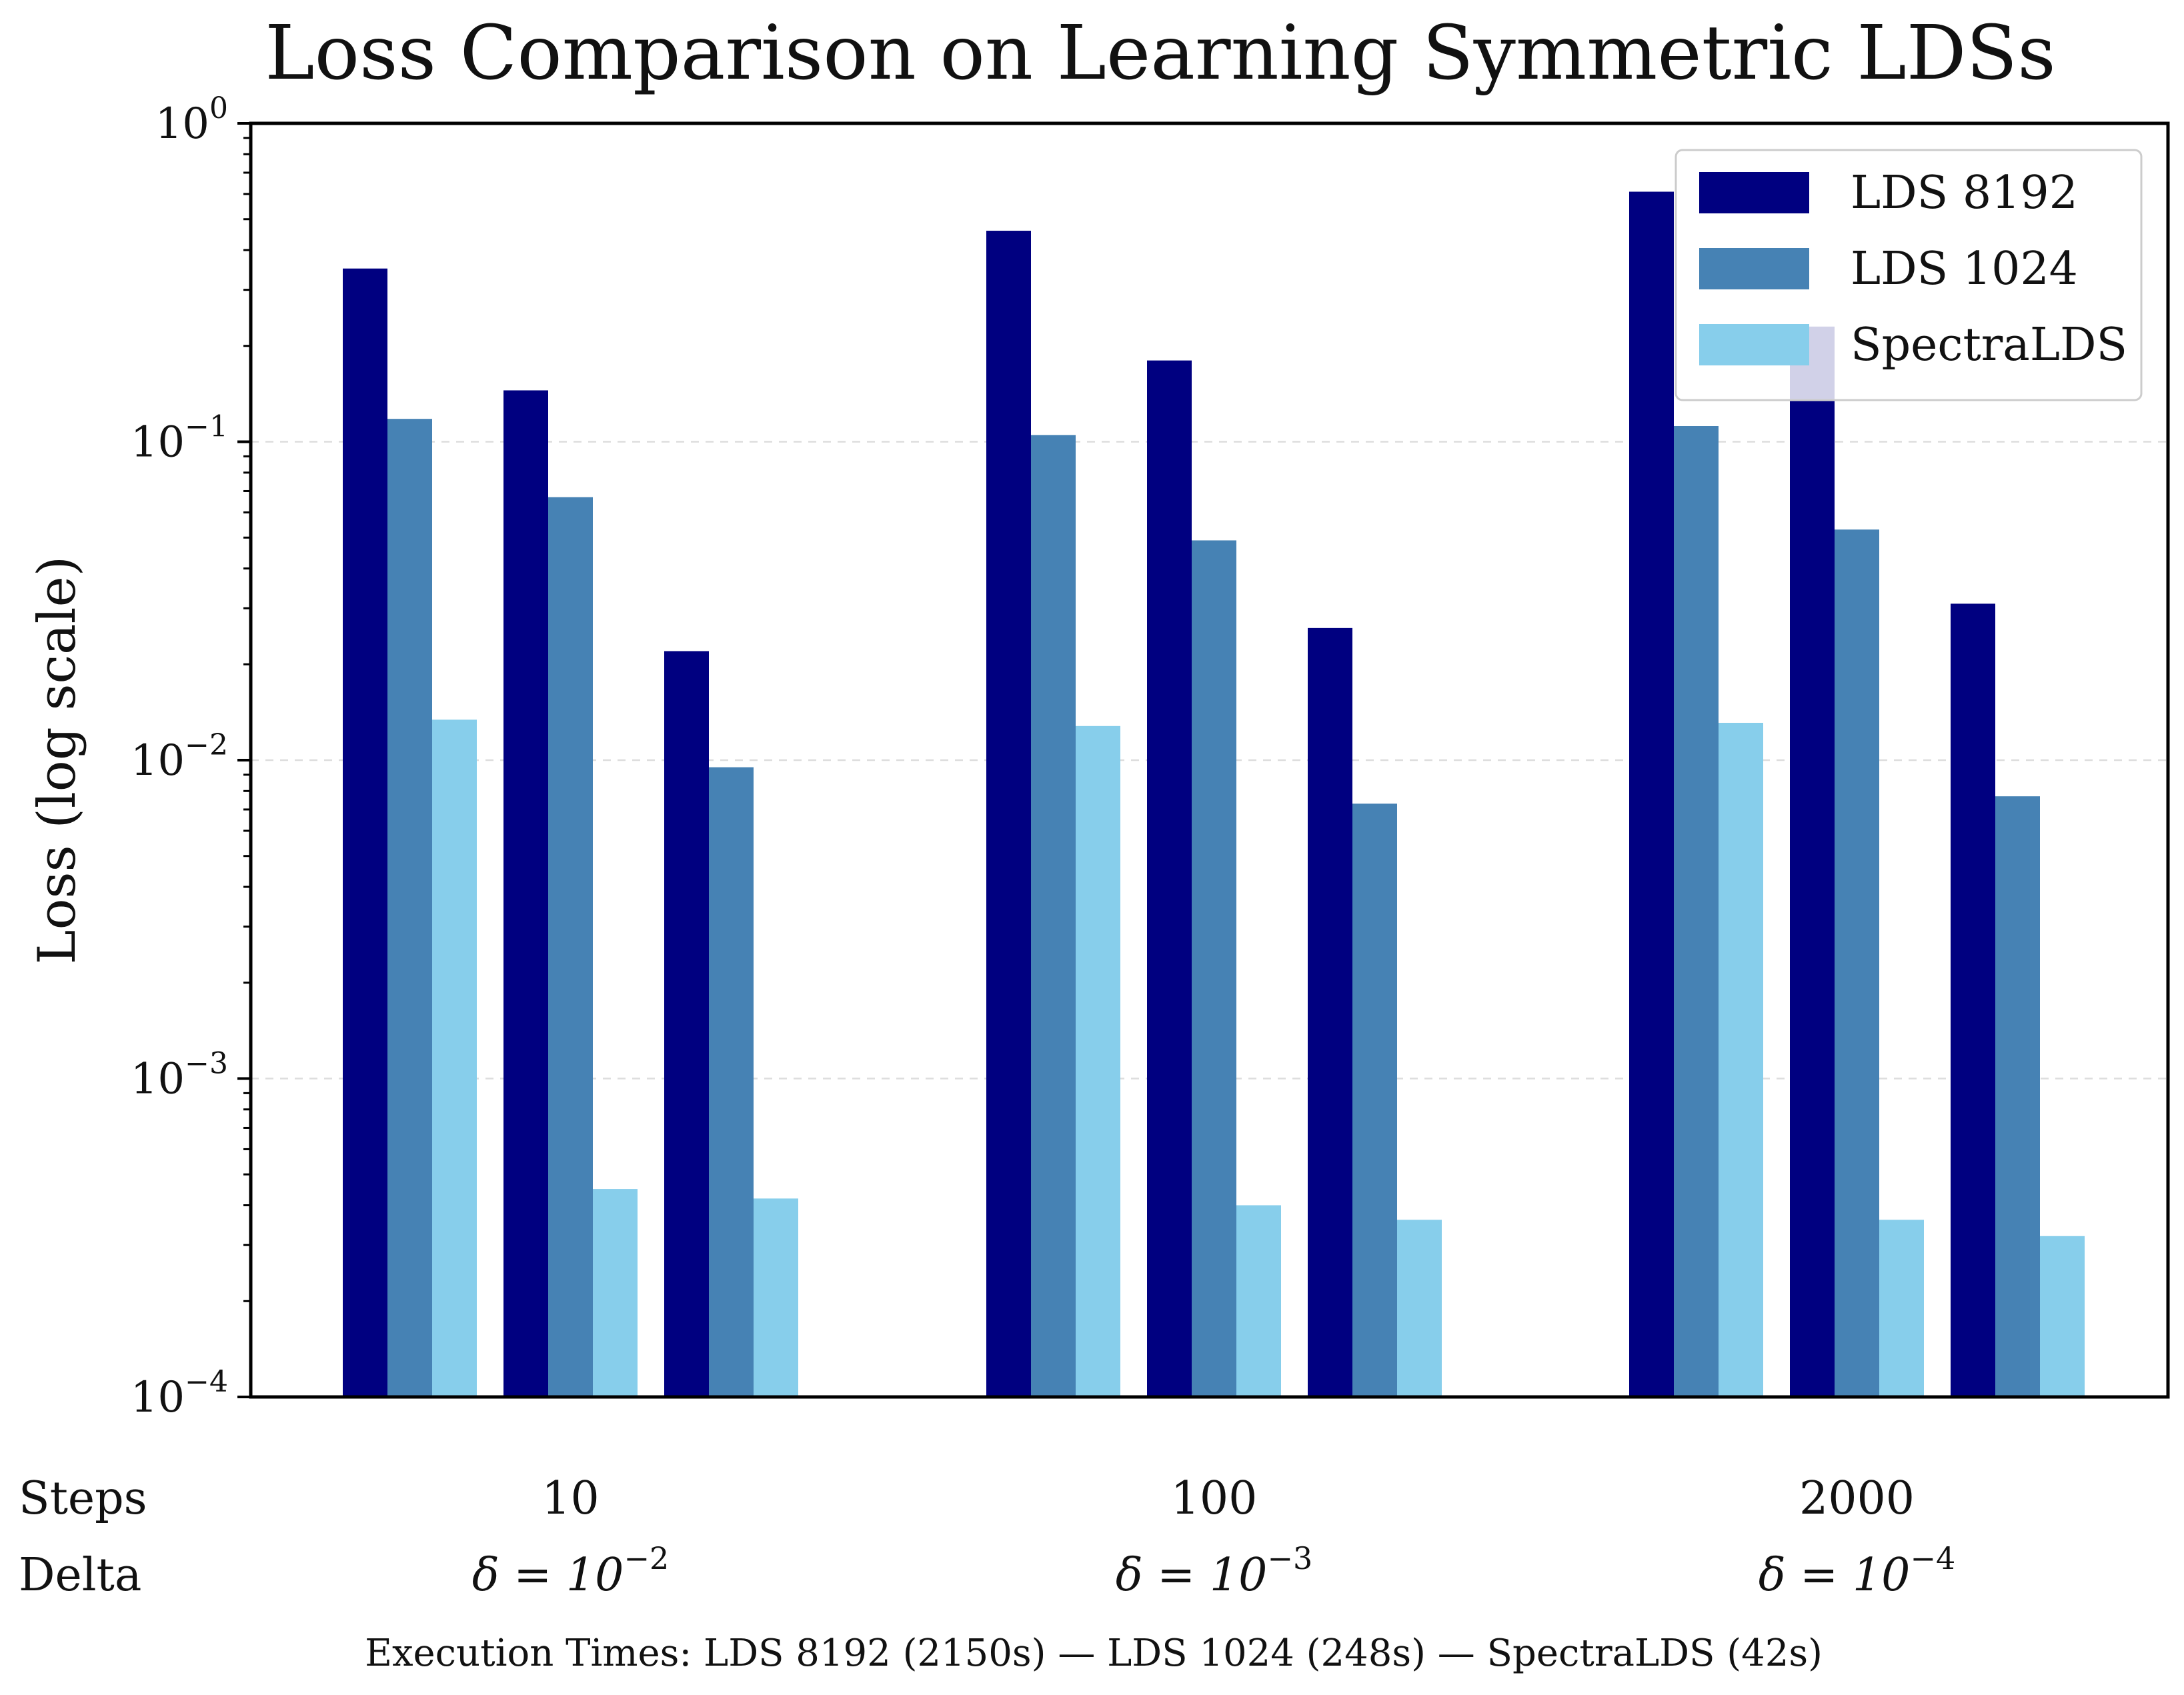 The width and height of the screenshot is (2184, 1695). I want to click on steps-label: 10, so click(570, 1498).